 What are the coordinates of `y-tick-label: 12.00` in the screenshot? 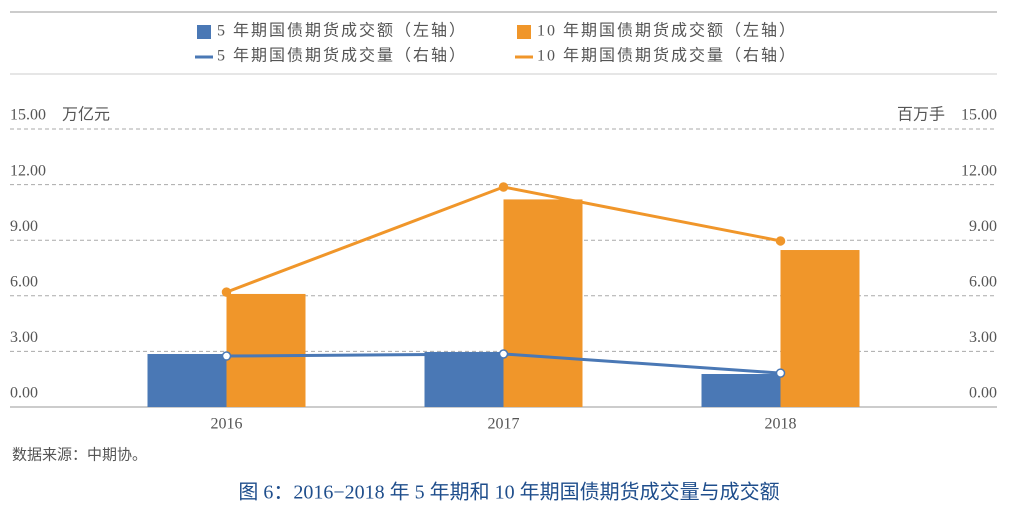 It's located at (28, 170).